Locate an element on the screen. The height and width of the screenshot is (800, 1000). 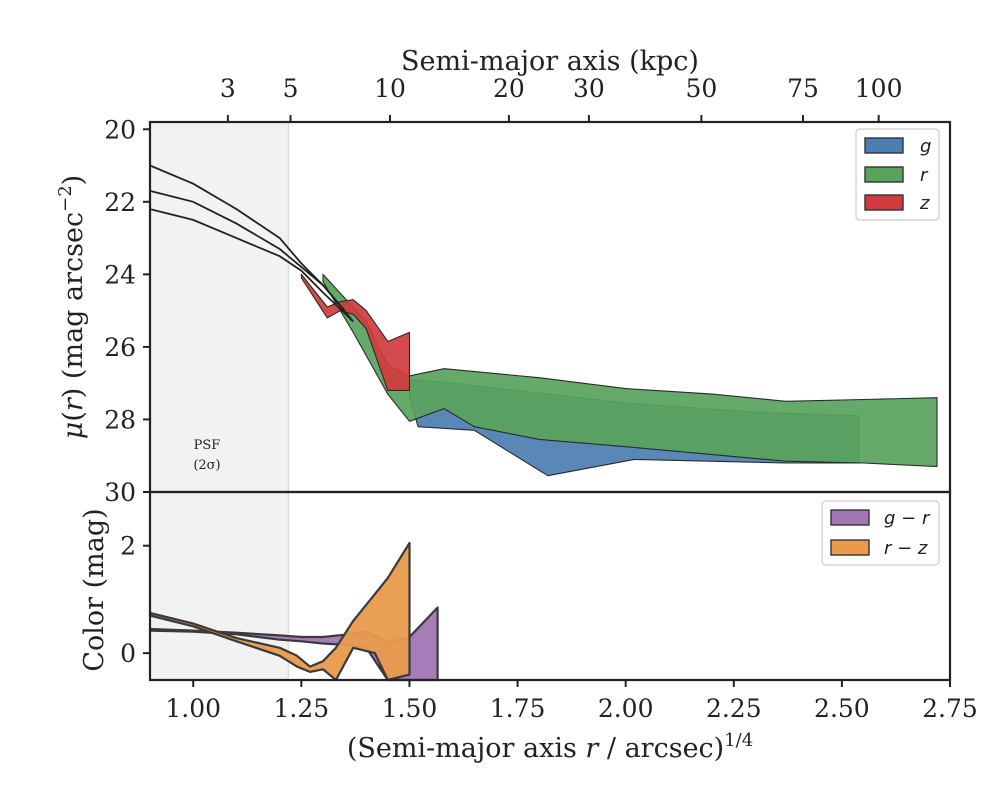
top-x-tick-label-30: 30 is located at coordinates (589, 88).